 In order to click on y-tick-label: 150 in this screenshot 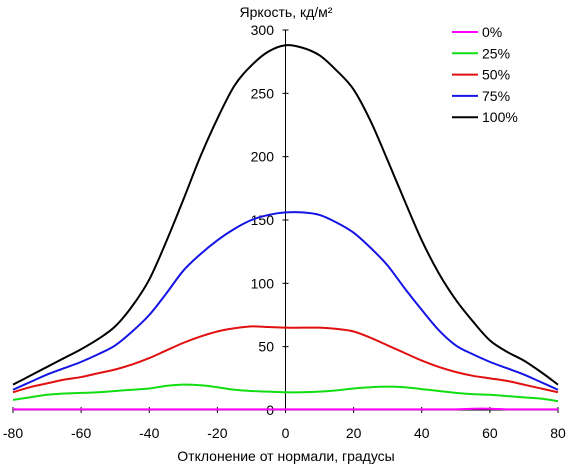, I will do `click(263, 220)`.